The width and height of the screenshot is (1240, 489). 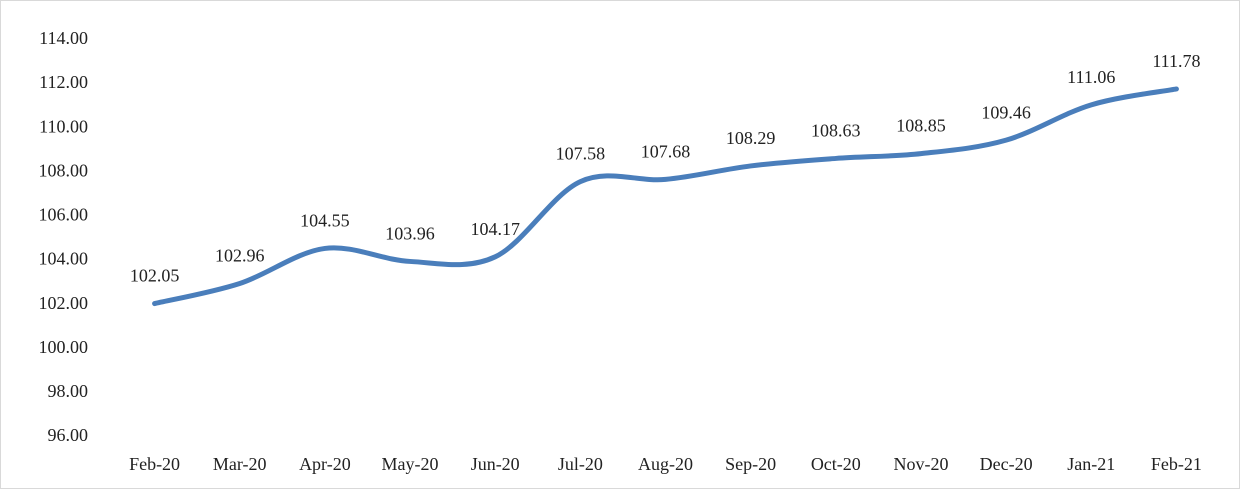 I want to click on data-label: 111.78, so click(x=1176, y=61).